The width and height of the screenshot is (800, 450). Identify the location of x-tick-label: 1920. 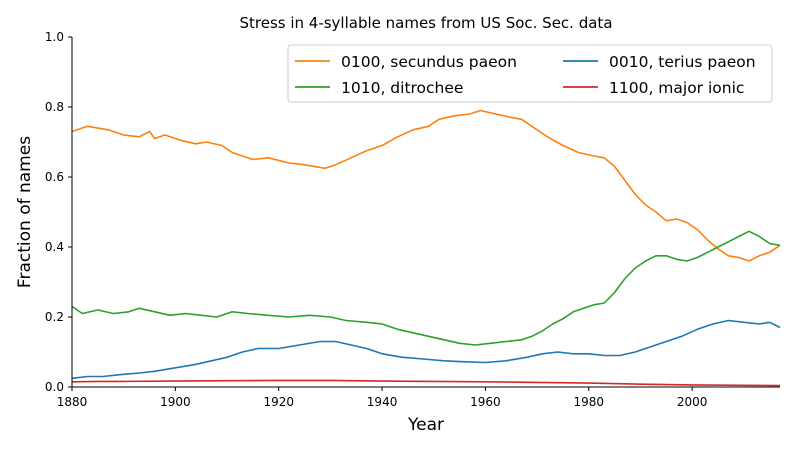
(278, 402).